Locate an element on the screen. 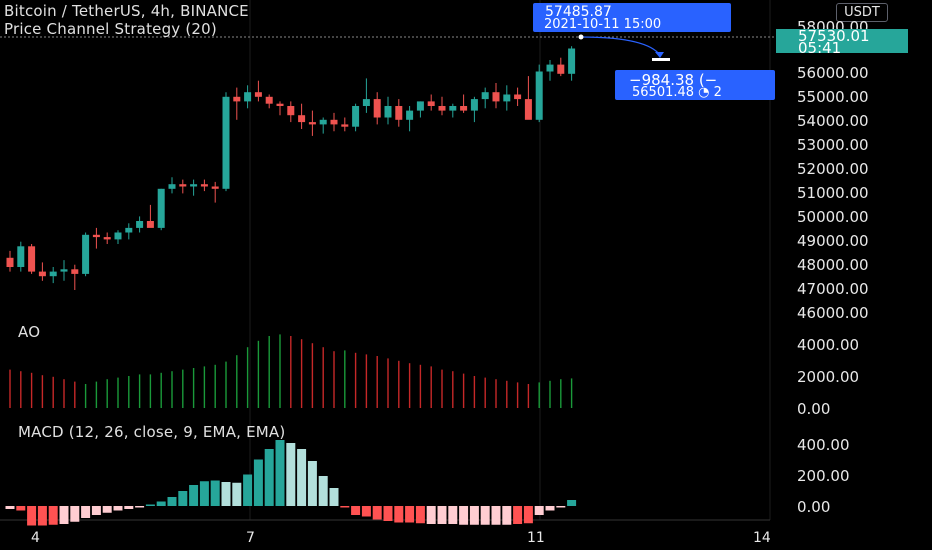  exit-arrow-icon is located at coordinates (659, 55).